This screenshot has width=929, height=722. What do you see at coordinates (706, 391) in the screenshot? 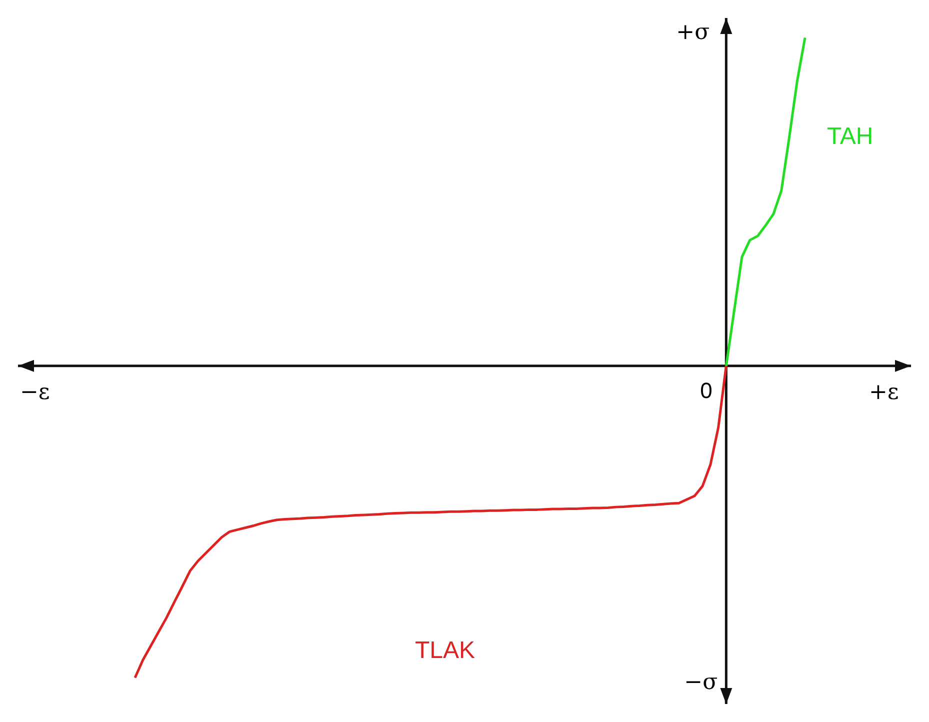
I see `annotation: 0` at bounding box center [706, 391].